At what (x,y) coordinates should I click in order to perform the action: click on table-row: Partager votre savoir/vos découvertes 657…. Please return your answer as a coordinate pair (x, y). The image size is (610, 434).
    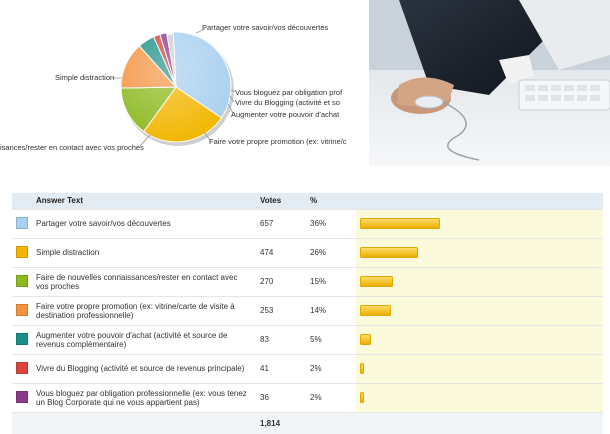
    Looking at the image, I should click on (307, 223).